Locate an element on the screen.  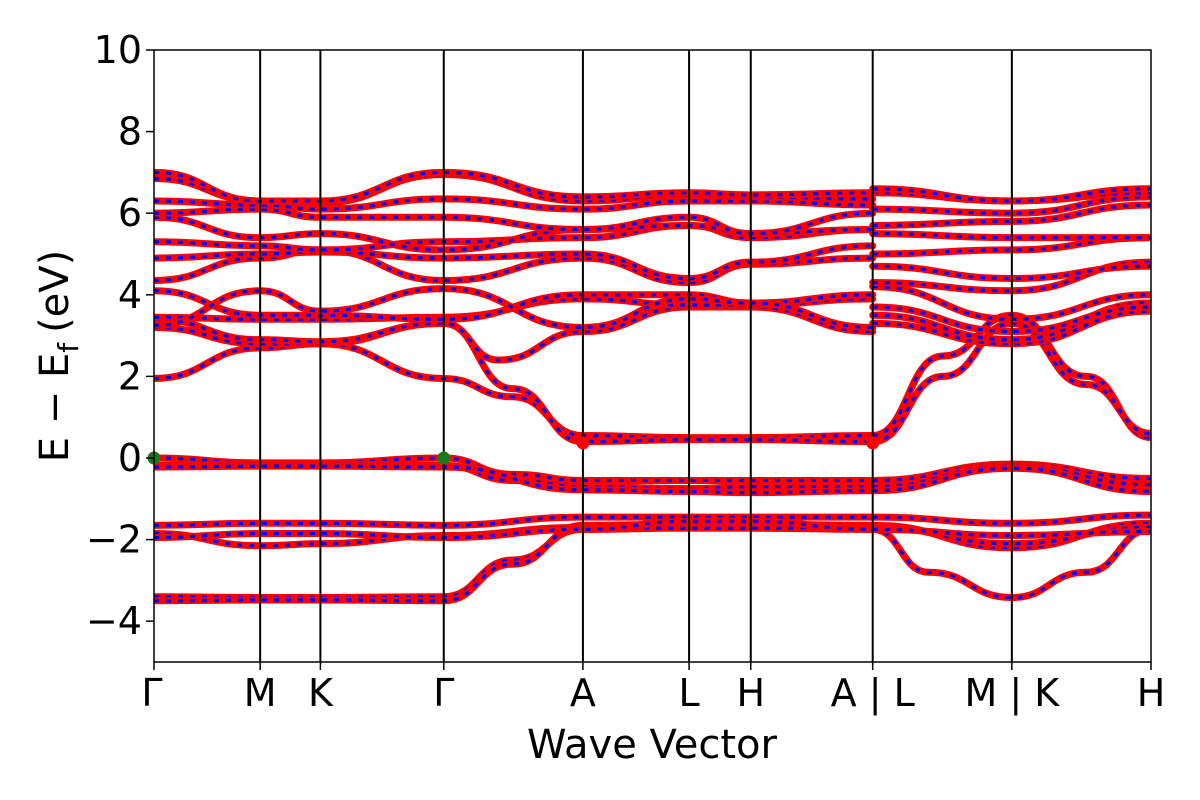
y-axis-title-main: E − E is located at coordinates (55, 408).